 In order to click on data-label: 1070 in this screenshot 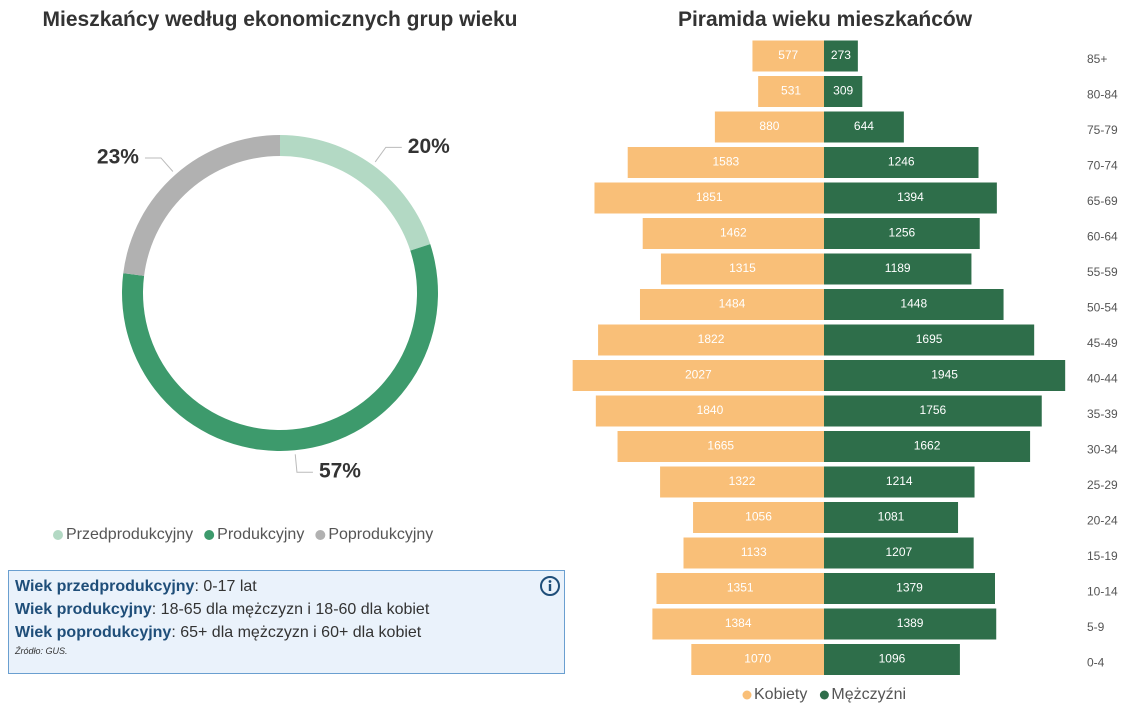, I will do `click(757, 659)`.